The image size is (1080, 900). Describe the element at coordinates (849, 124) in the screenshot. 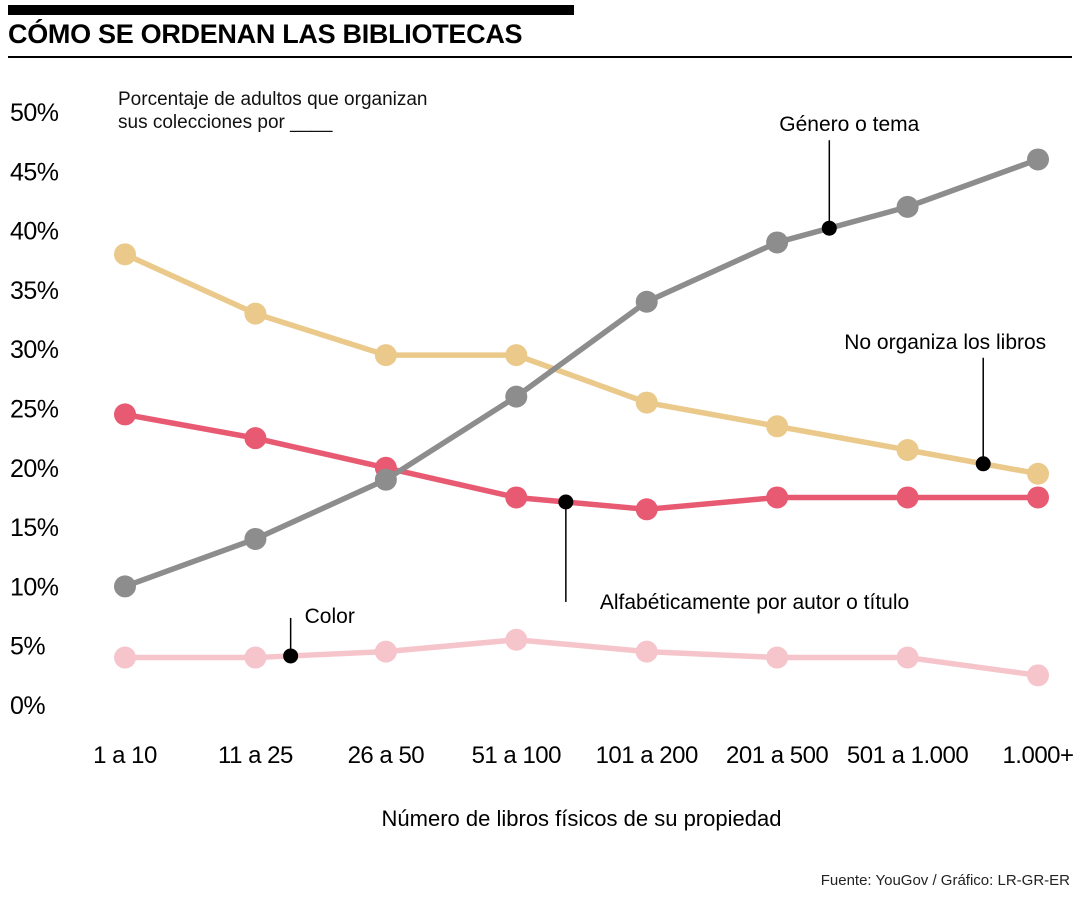

I see `annotation-label: Género o tema` at that location.